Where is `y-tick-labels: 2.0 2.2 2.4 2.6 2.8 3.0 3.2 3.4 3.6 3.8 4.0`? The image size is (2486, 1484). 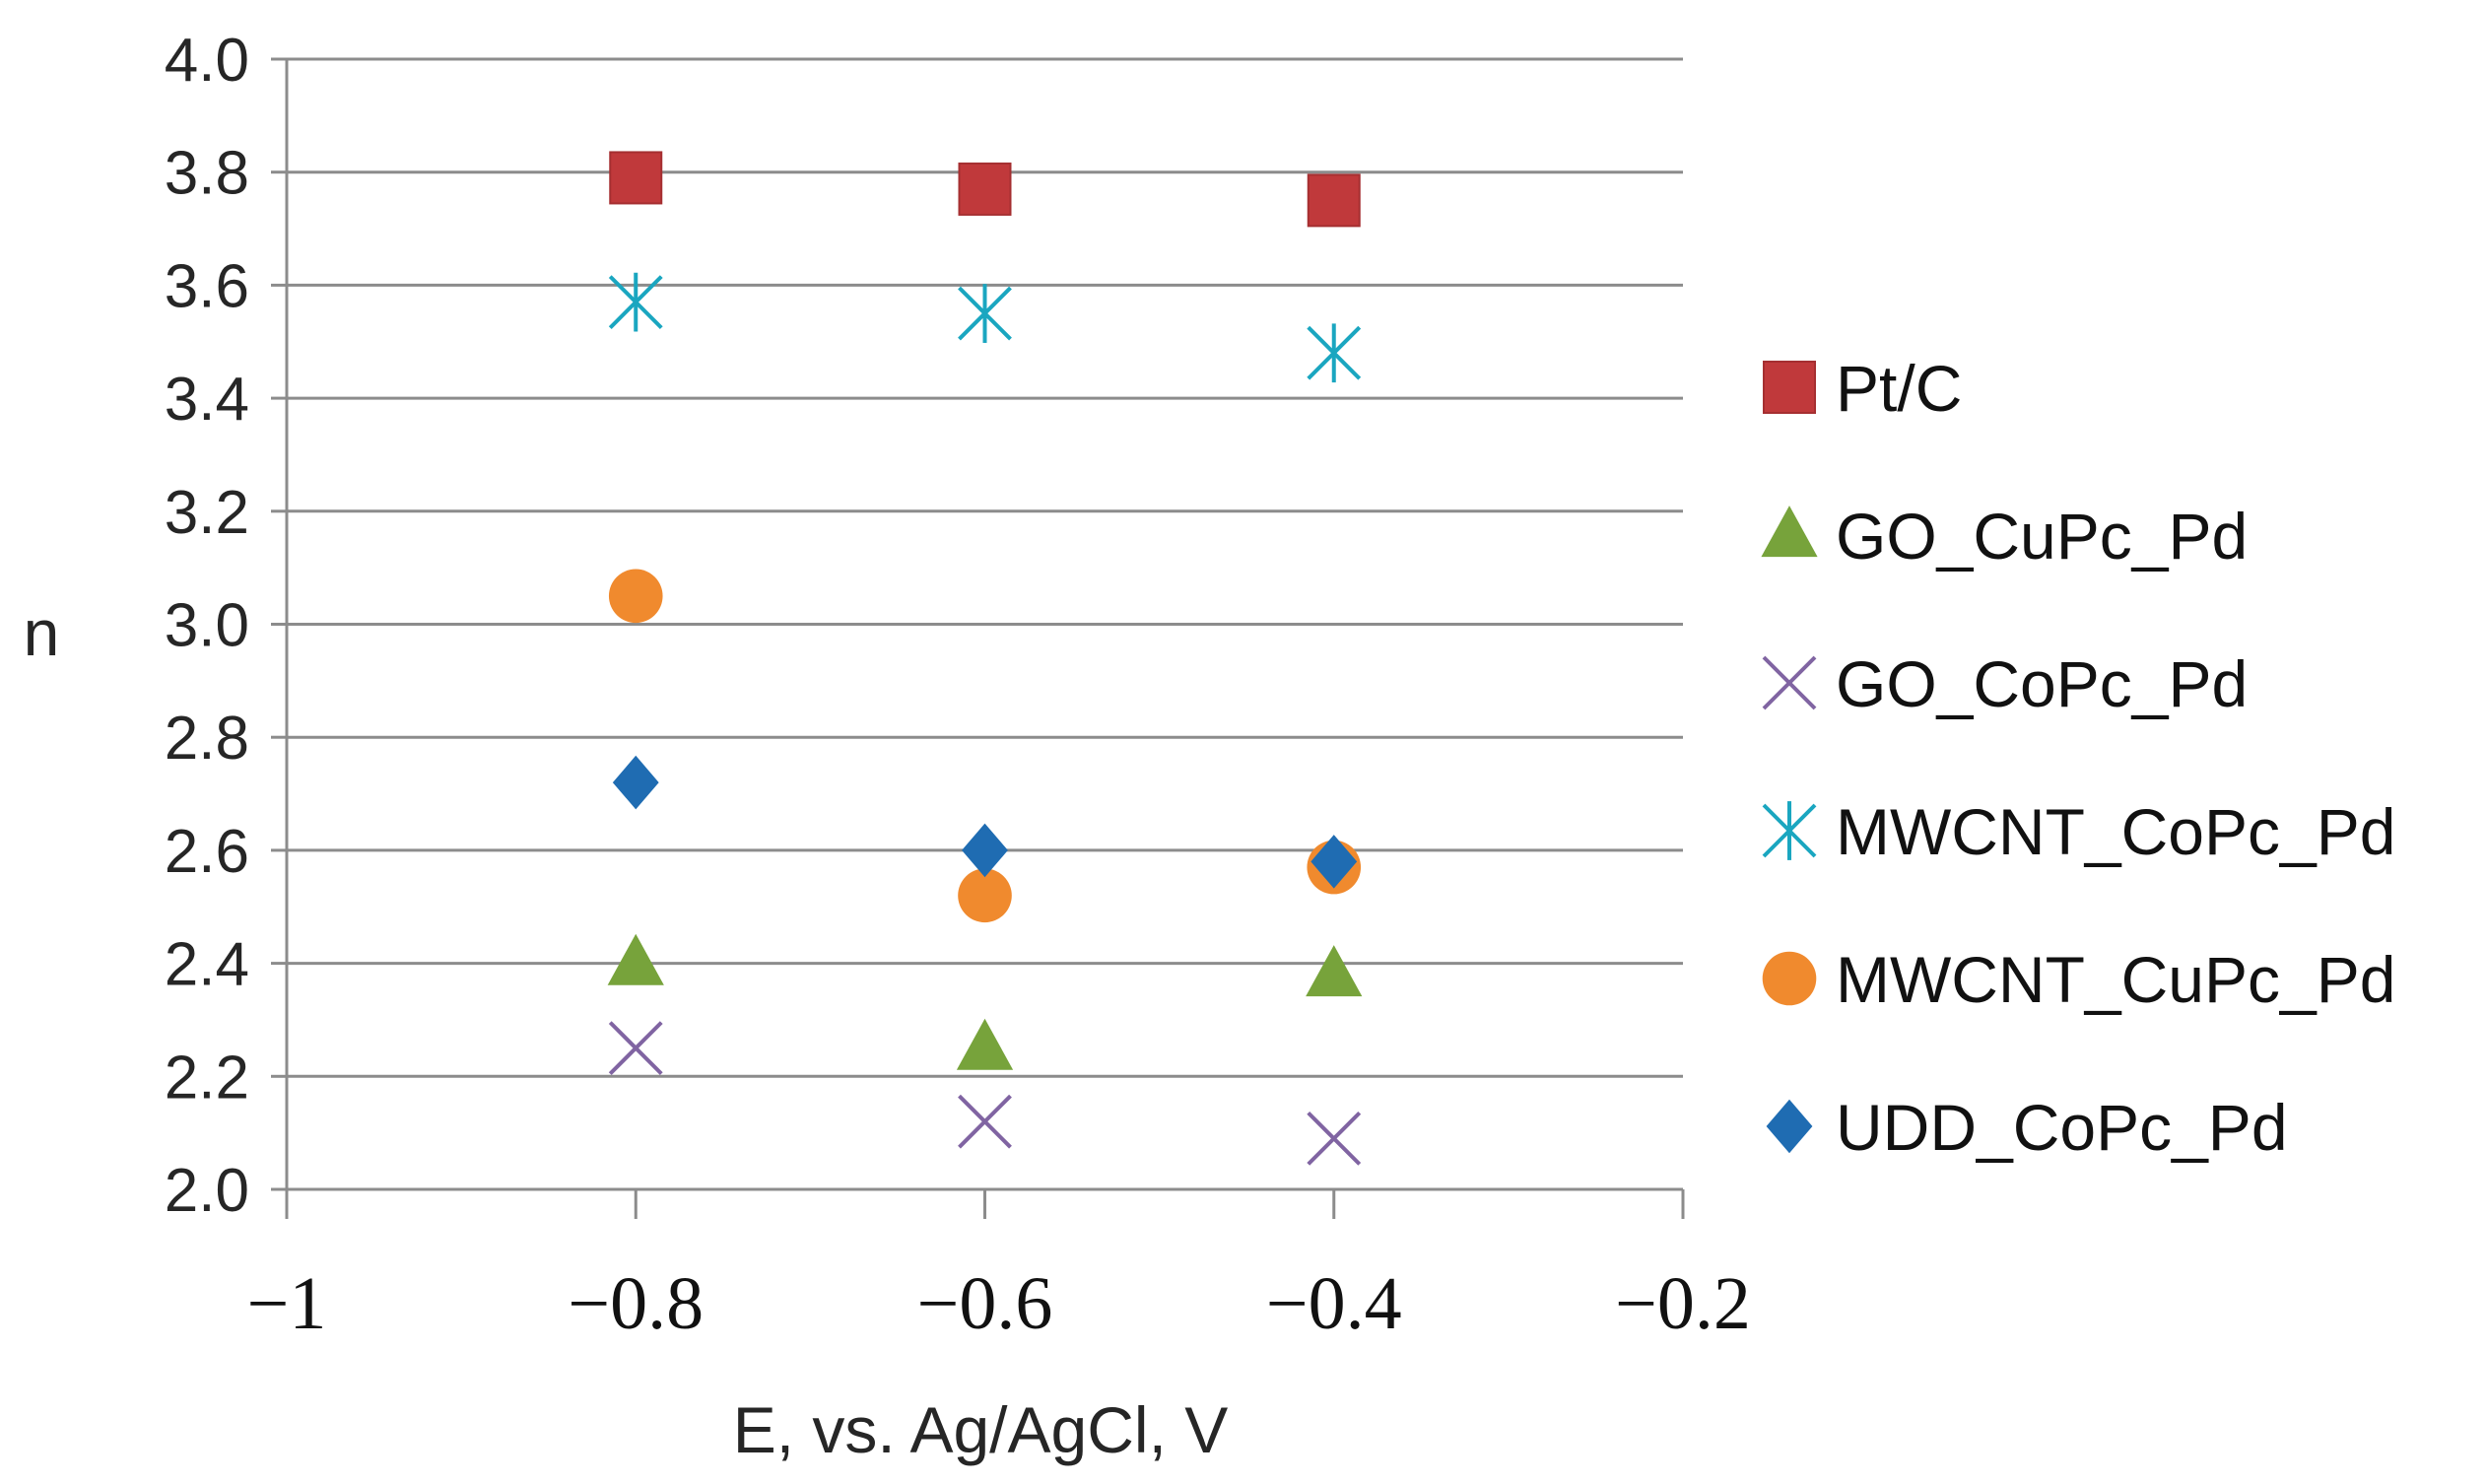 y-tick-labels: 2.0 2.2 2.4 2.6 2.8 3.0 3.2 3.4 3.6 3.8 4.0 is located at coordinates (207, 626).